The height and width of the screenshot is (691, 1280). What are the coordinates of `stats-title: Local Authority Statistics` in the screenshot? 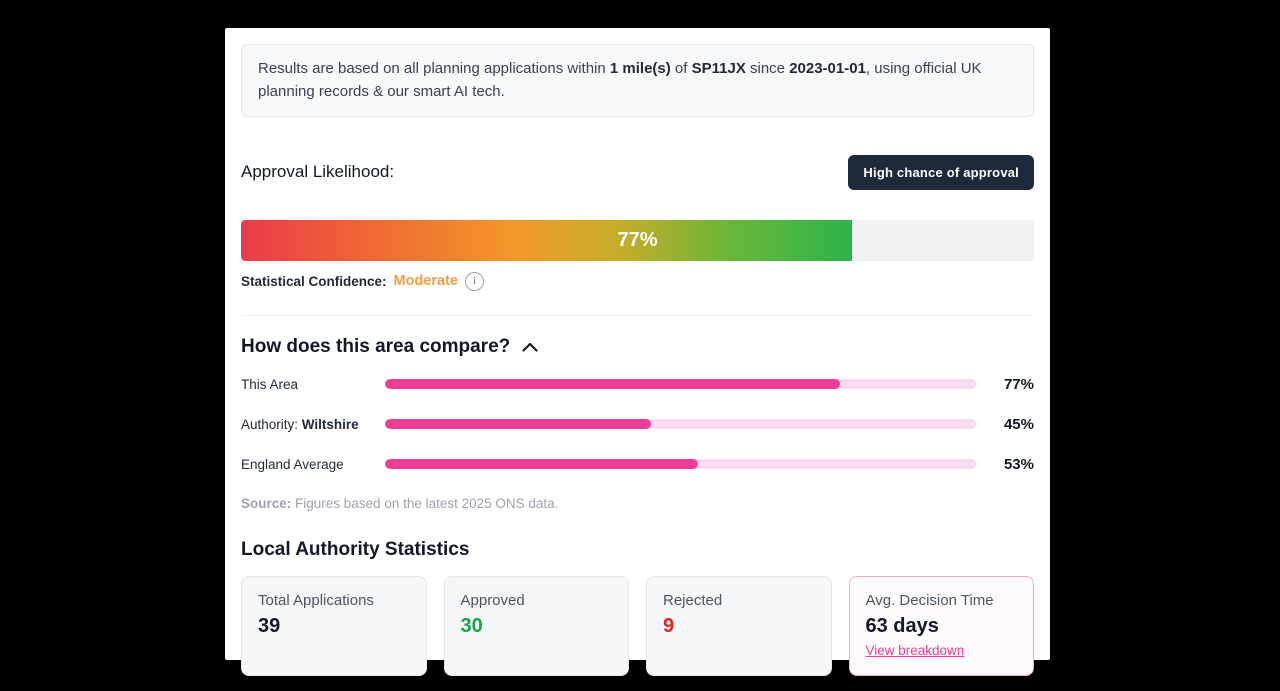 It's located at (355, 549).